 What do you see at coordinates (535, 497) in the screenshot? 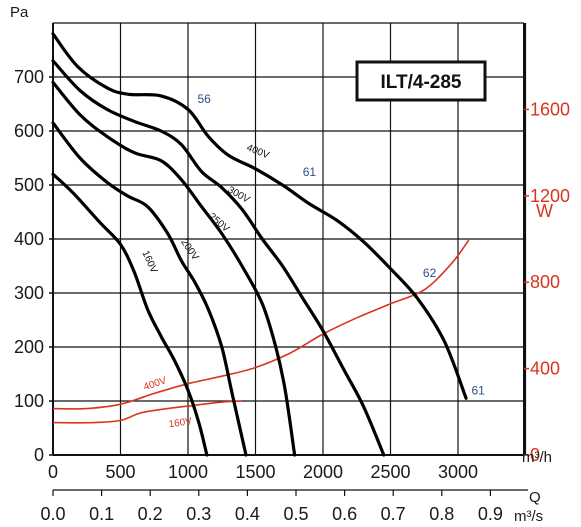
I see `x-axis-label: Q` at bounding box center [535, 497].